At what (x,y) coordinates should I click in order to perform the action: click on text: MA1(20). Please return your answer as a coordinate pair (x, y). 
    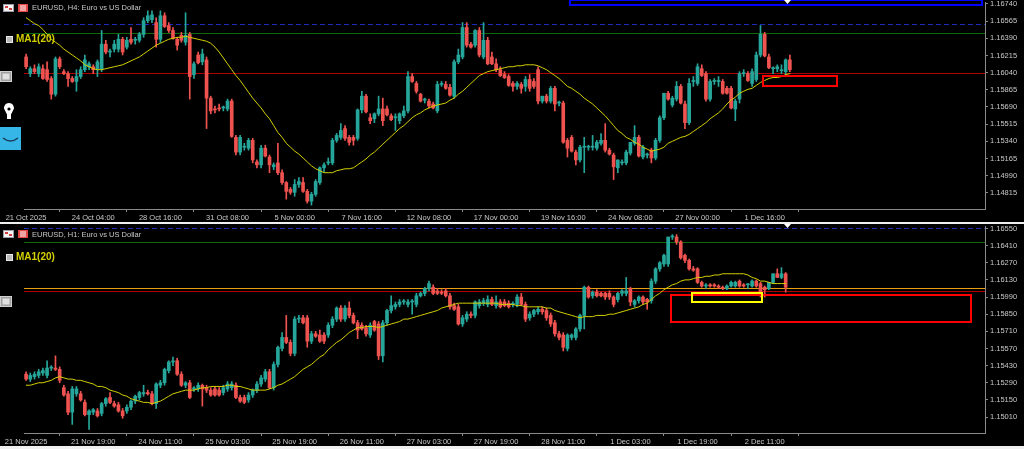
    Looking at the image, I should click on (35, 256).